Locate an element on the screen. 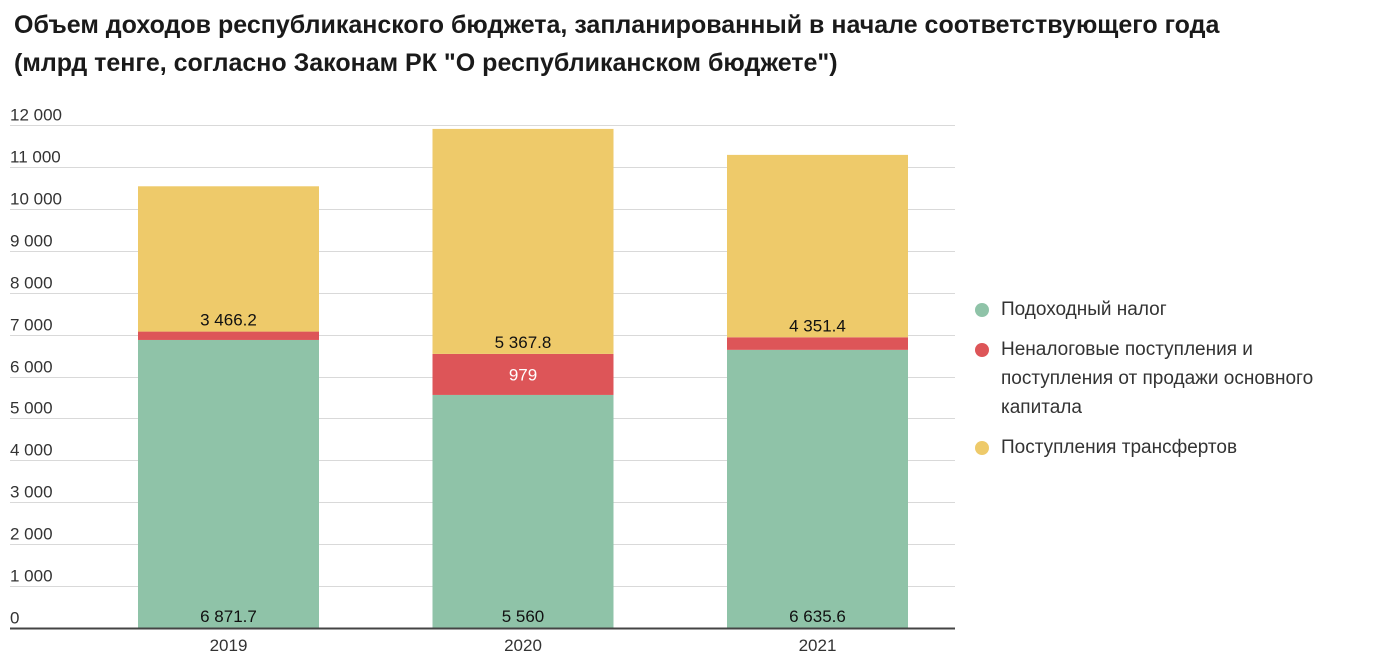 The height and width of the screenshot is (665, 1384). y-tick-label: 0 is located at coordinates (14, 618).